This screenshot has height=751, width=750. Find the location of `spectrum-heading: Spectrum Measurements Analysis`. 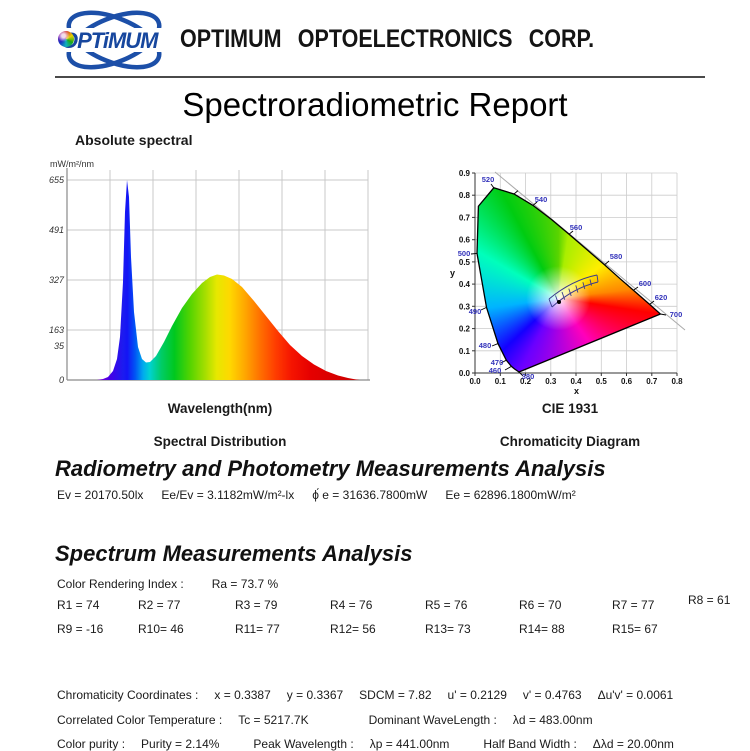

spectrum-heading: Spectrum Measurements Analysis is located at coordinates (234, 553).